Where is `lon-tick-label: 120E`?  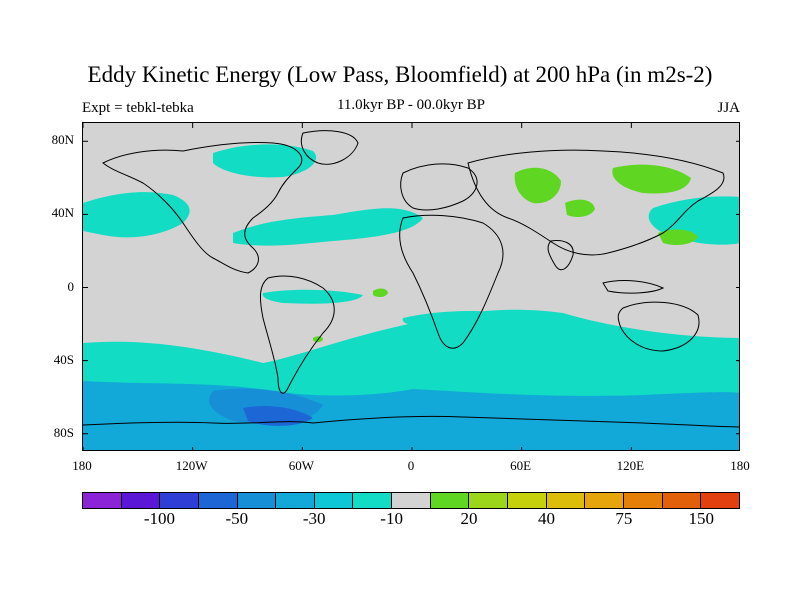
lon-tick-label: 120E is located at coordinates (630, 465).